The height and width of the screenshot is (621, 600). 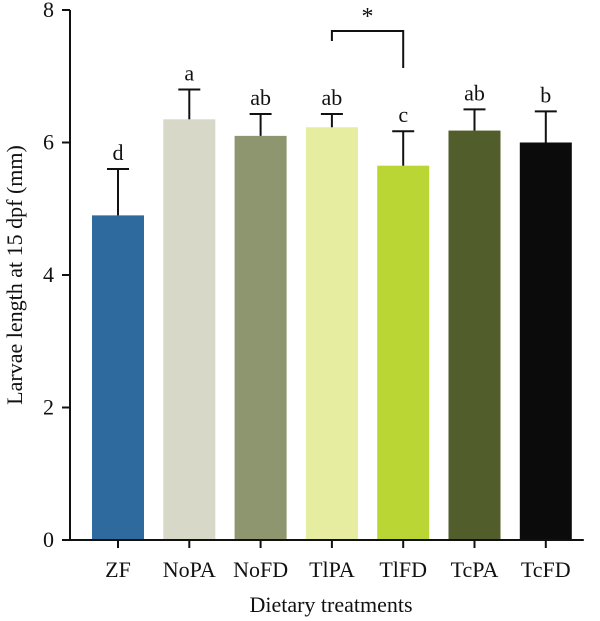 I want to click on significance-letter-tlfd: c, so click(x=403, y=114).